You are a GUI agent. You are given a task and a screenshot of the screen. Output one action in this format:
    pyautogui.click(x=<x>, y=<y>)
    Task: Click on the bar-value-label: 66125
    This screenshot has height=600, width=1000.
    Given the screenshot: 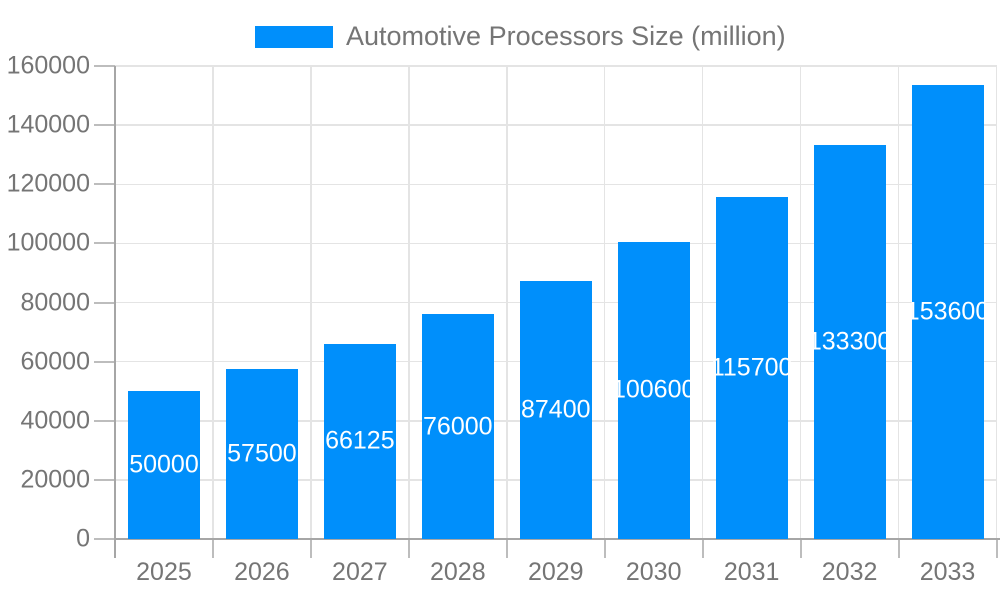 What is the action you would take?
    pyautogui.click(x=360, y=440)
    